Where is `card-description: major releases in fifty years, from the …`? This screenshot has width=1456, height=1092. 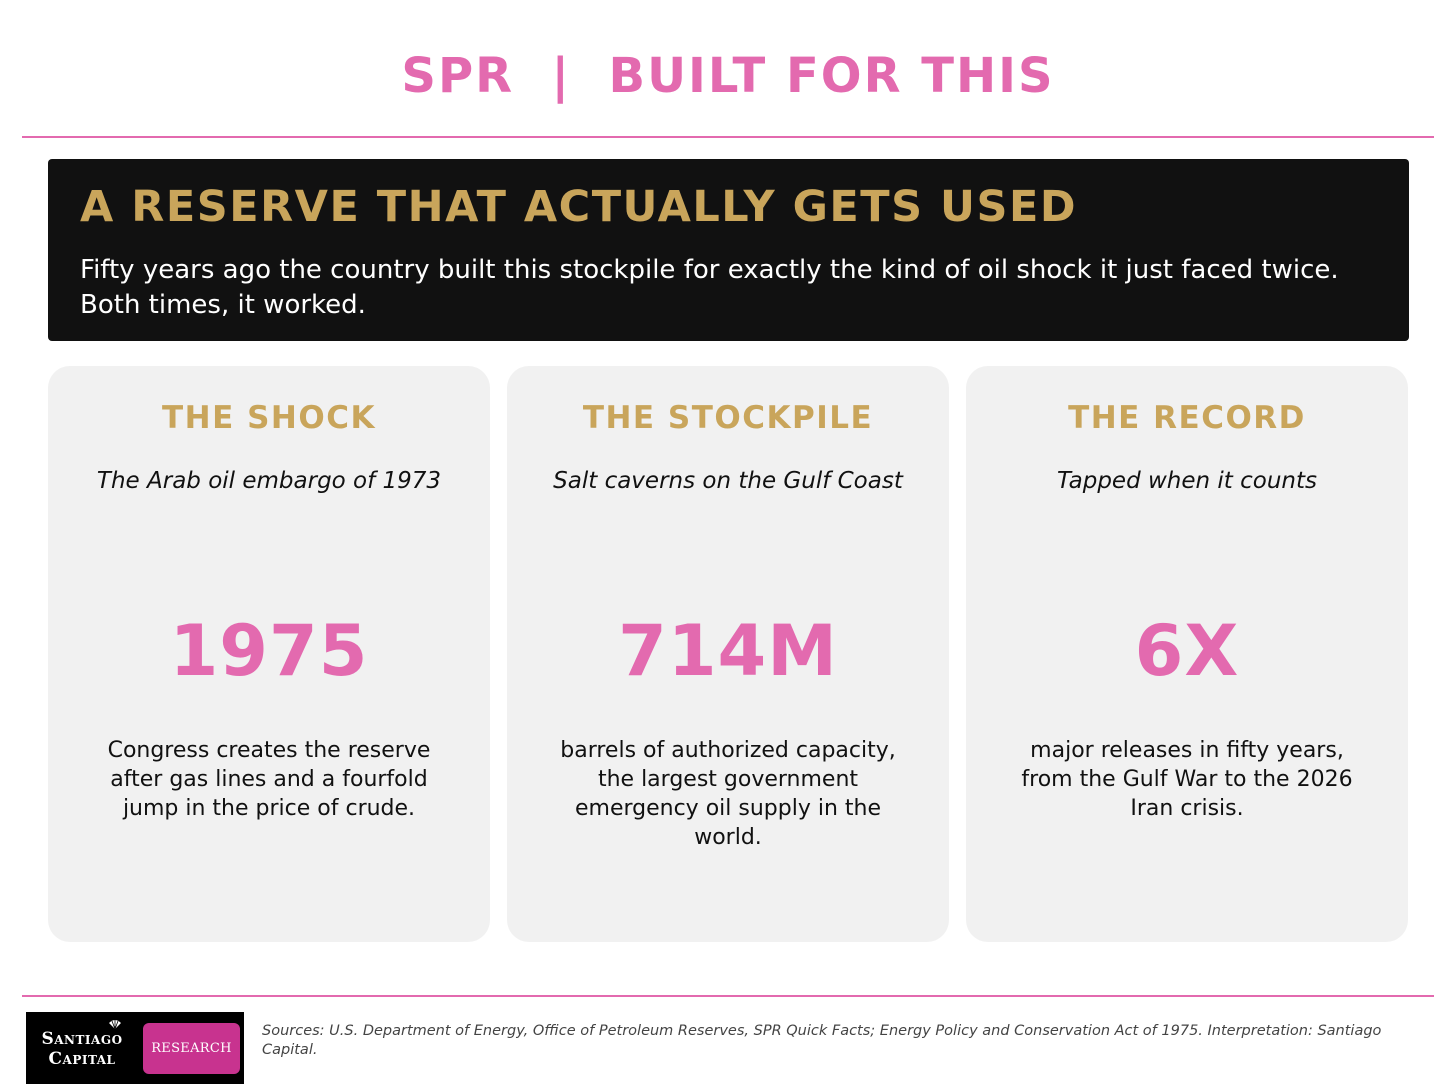
card-description: major releases in fifty years, from the … is located at coordinates (1187, 779).